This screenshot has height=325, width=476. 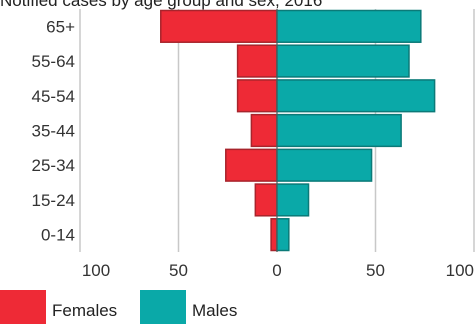 I want to click on category-label-1: 55-64, so click(x=53, y=61).